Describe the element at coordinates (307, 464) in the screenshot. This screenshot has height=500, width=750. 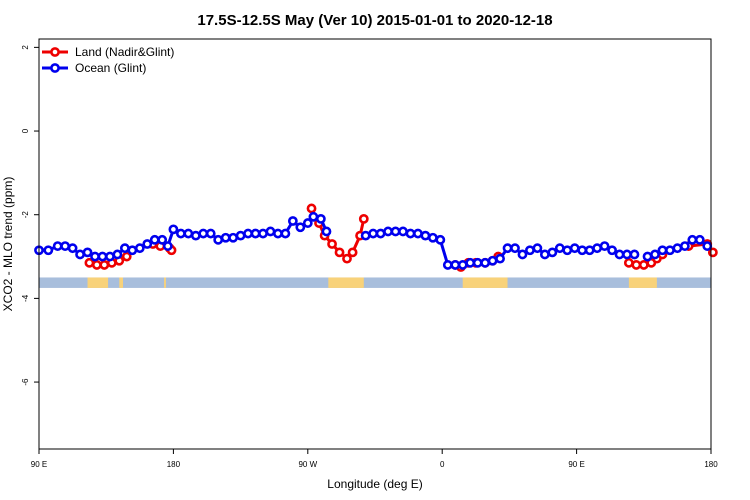
I see `x-tick-label: 90 W` at that location.